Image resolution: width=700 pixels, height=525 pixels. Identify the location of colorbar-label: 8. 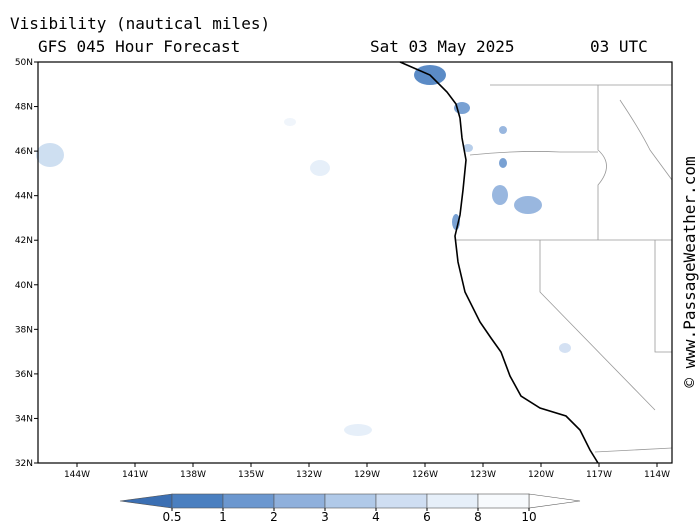
(478, 517).